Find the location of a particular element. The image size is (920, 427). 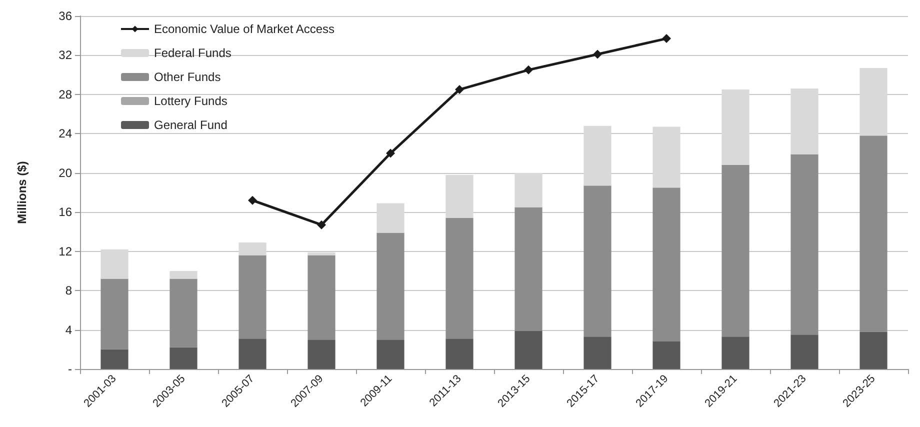

y-tick-label: 24 is located at coordinates (65, 133).